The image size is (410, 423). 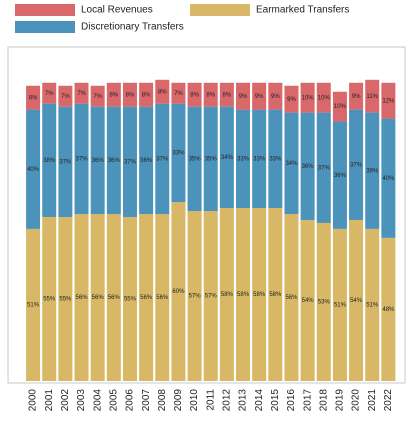 I want to click on data-label: 51%, so click(x=340, y=306).